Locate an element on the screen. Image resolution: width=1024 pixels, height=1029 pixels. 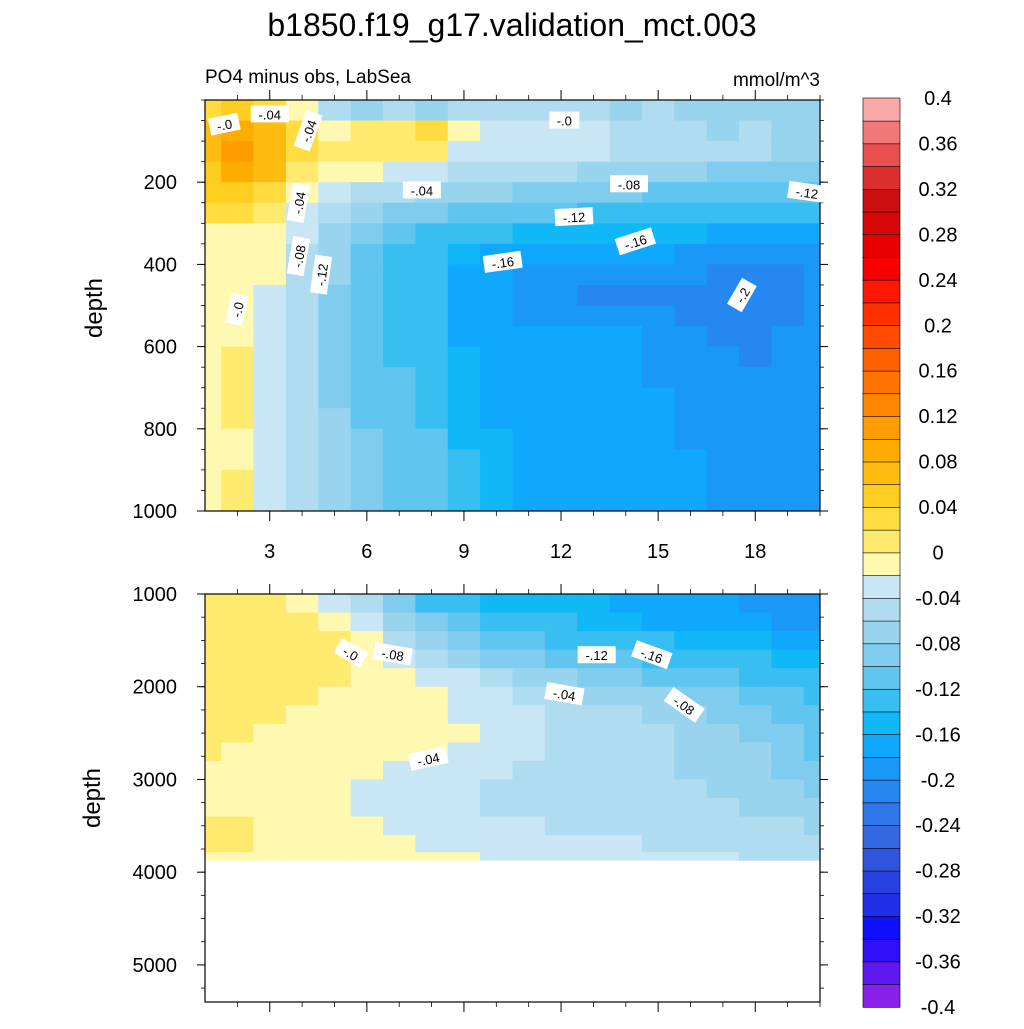
colorbar-label: 0.2 is located at coordinates (938, 326).